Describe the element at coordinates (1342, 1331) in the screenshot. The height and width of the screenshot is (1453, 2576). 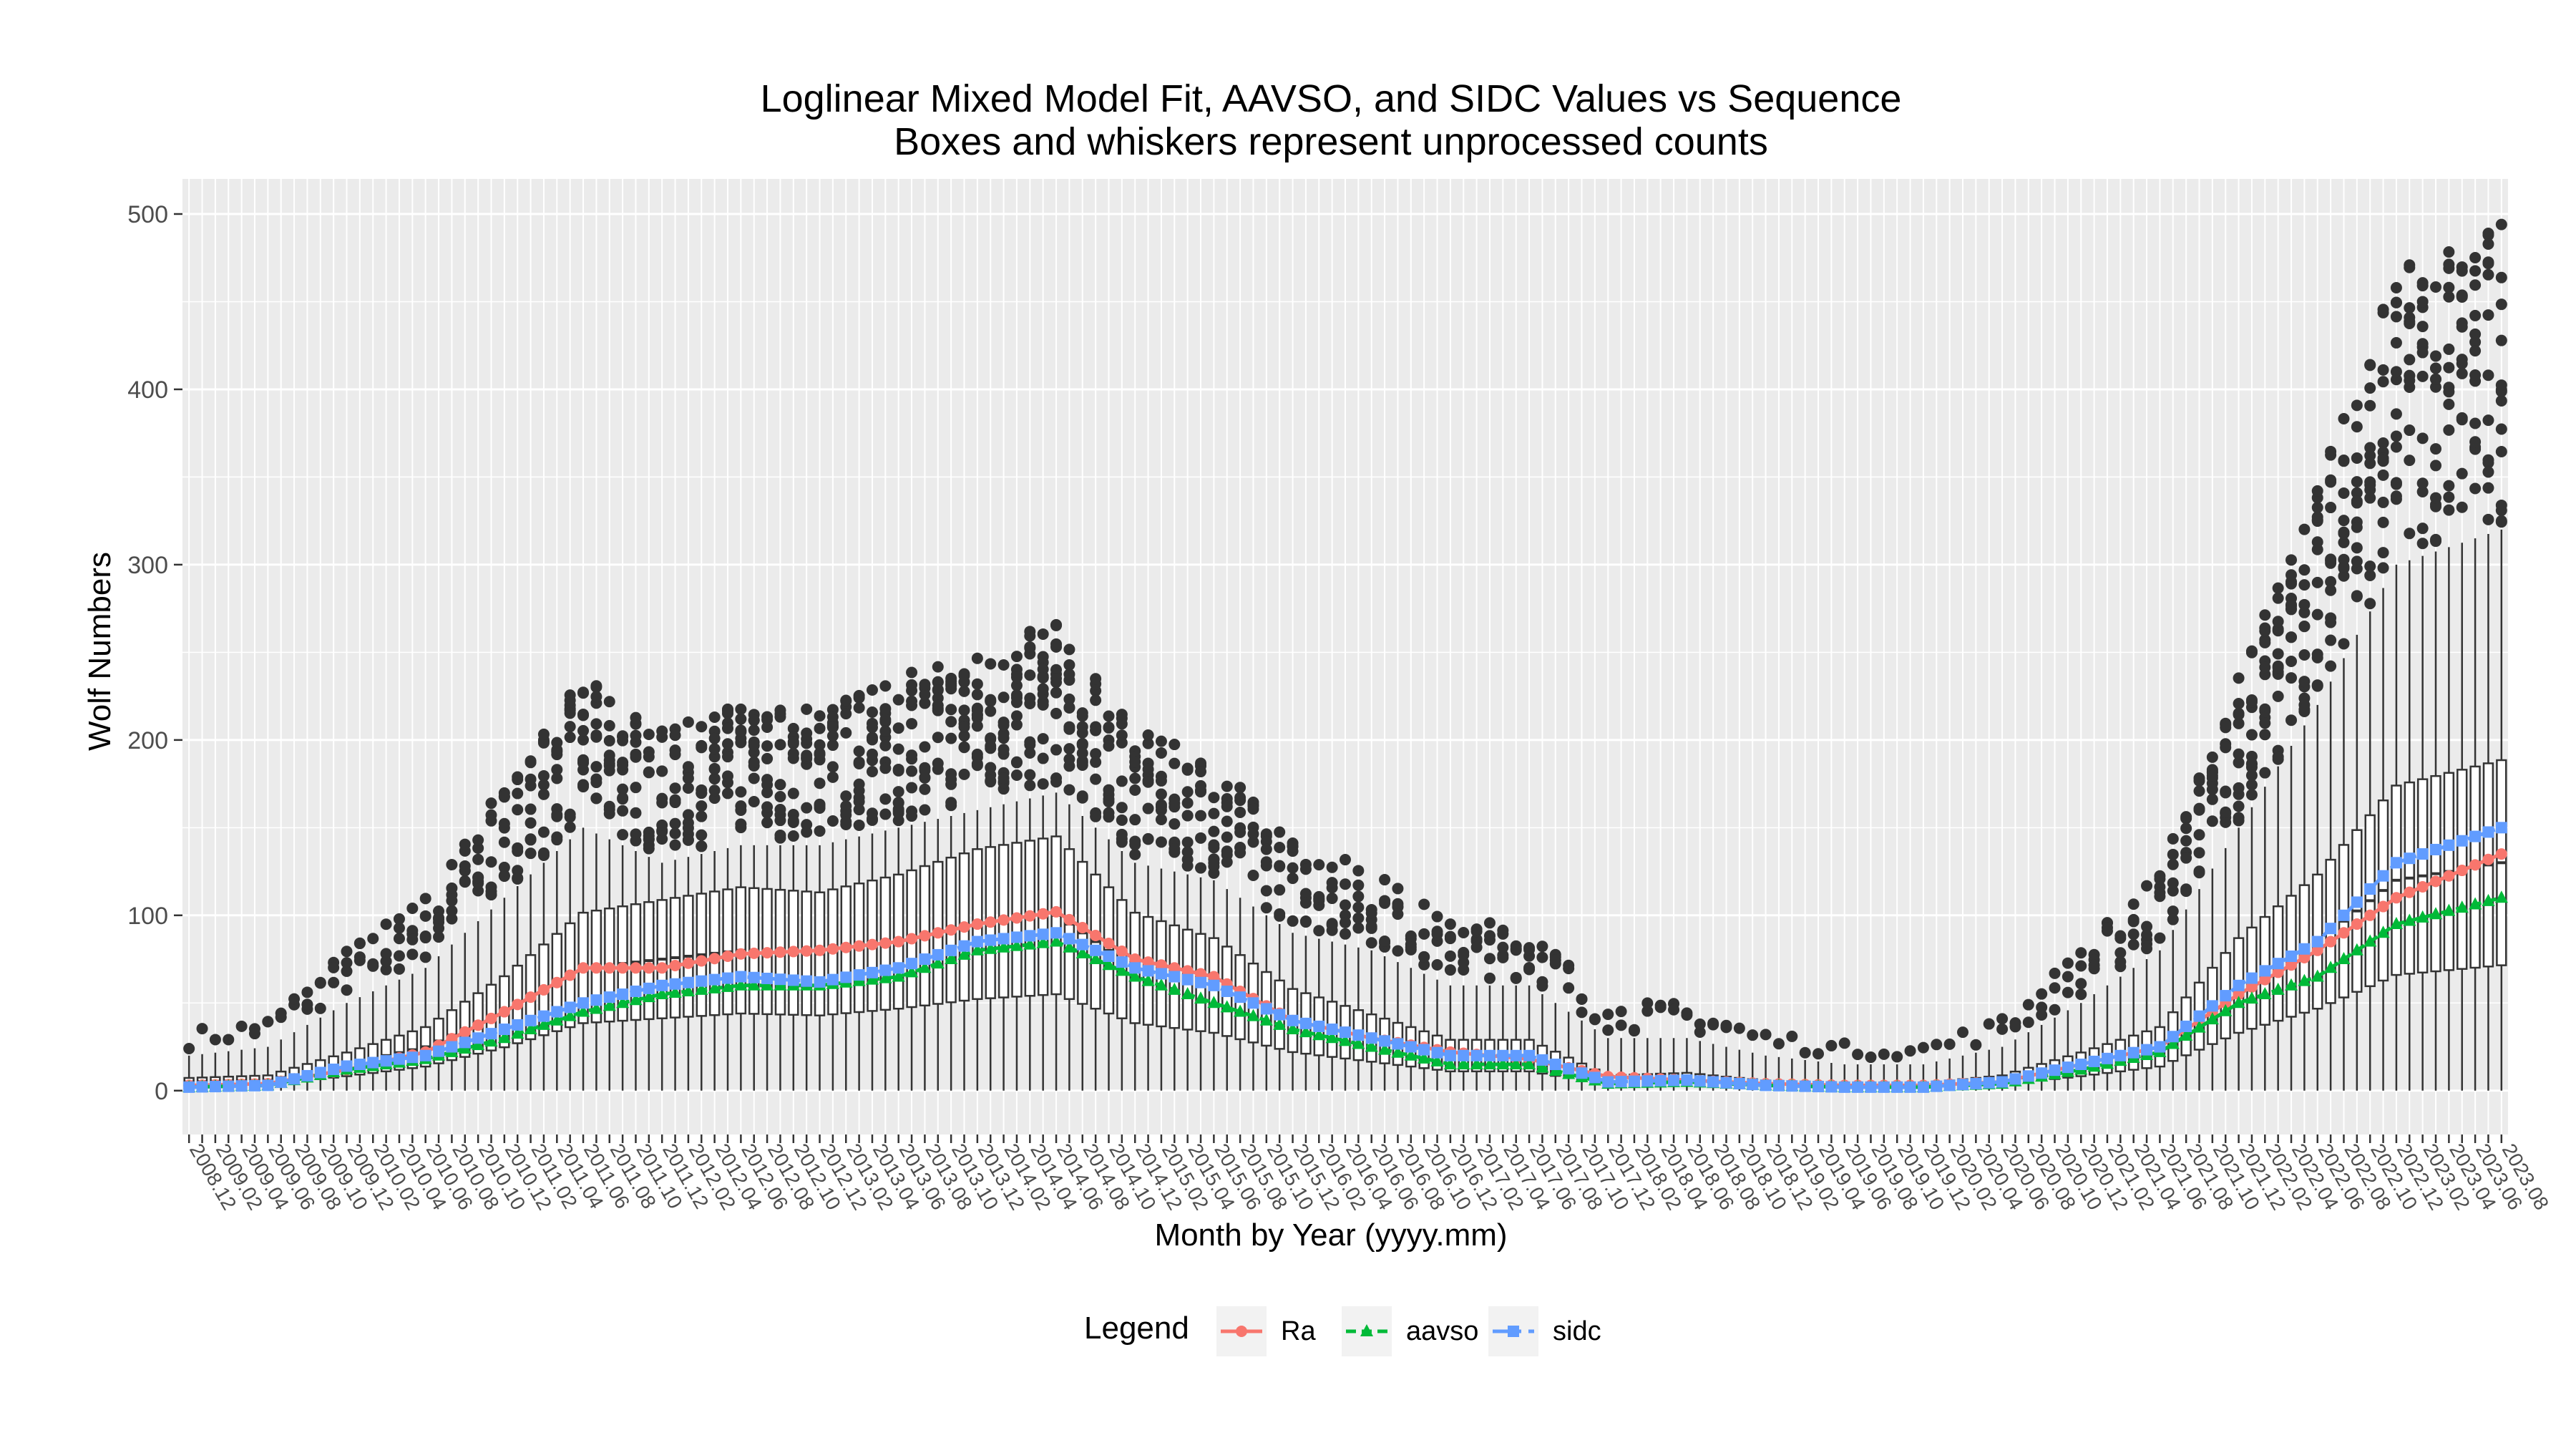
I see `legend: Legend Ra aavso sidc` at that location.